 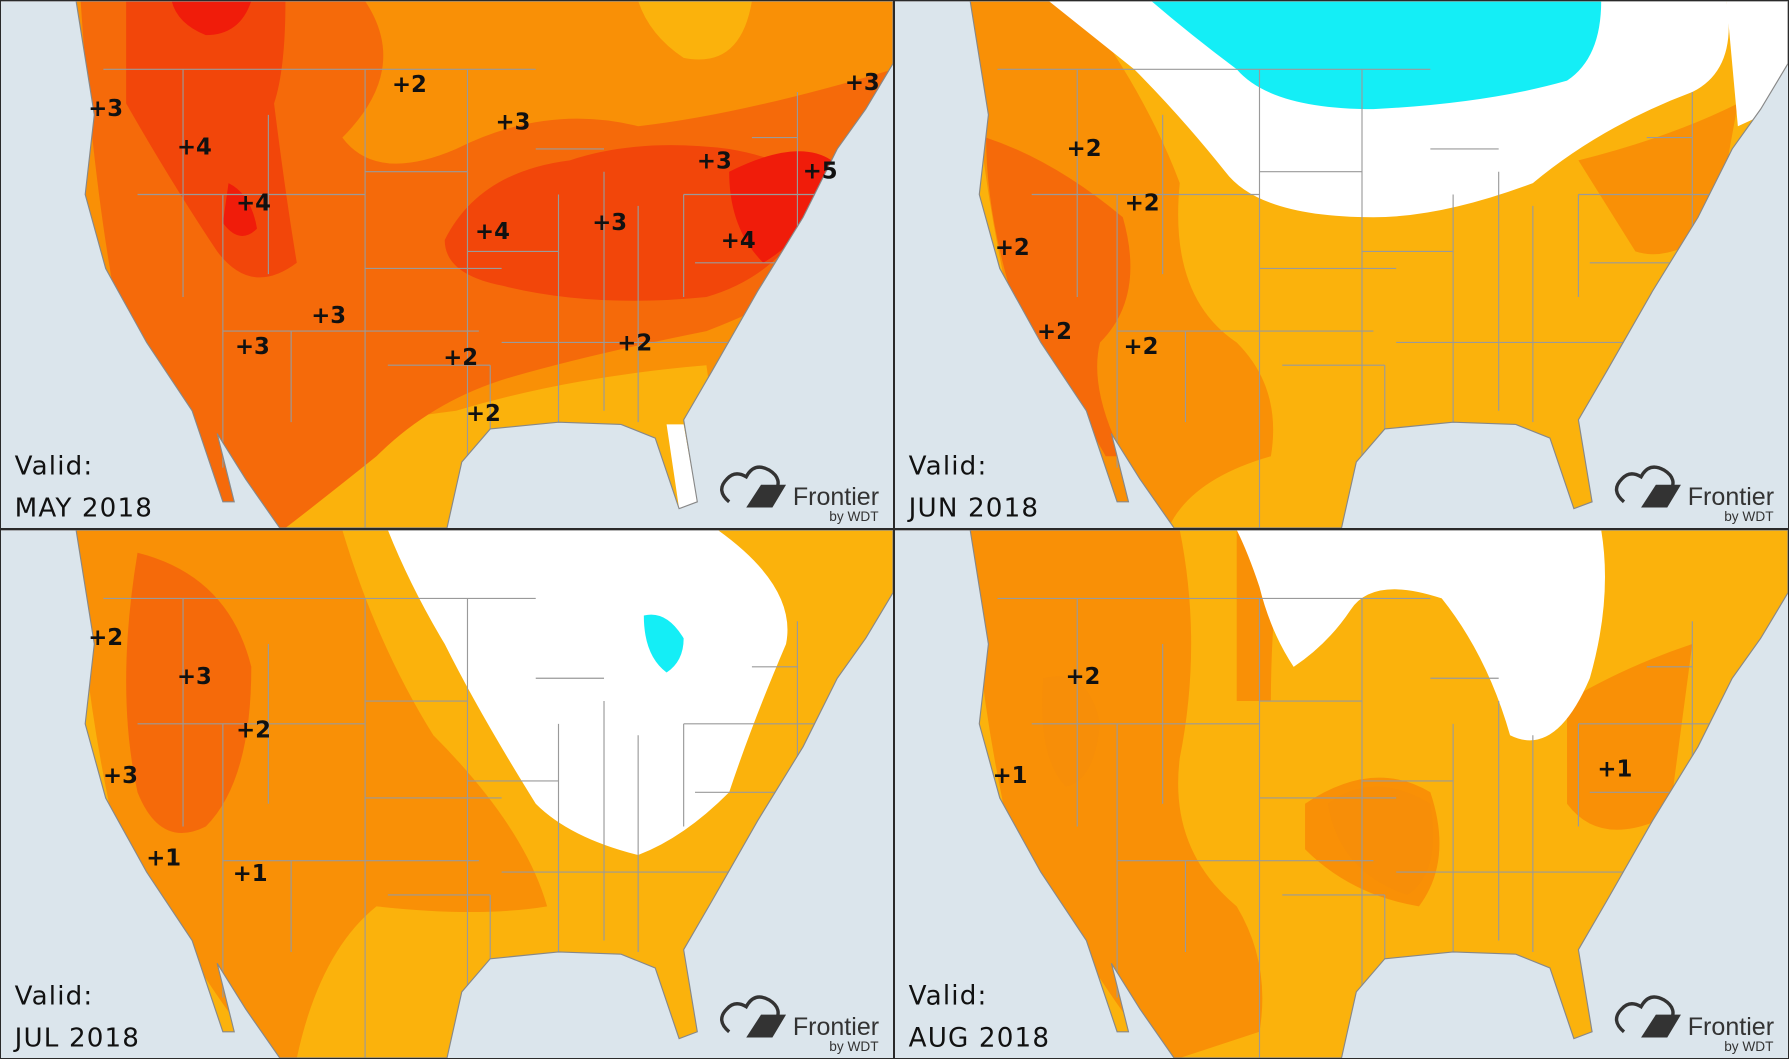 What do you see at coordinates (973, 509) in the screenshot?
I see `valid-month: JUN 2018` at bounding box center [973, 509].